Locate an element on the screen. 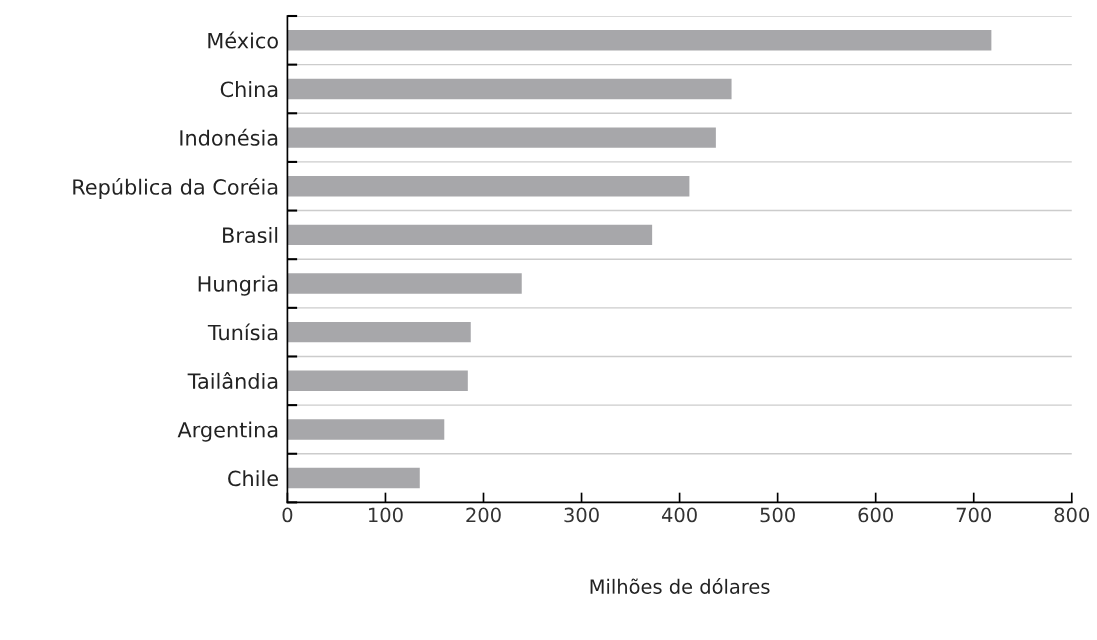  y-tick-label: República da Coréia is located at coordinates (175, 188).